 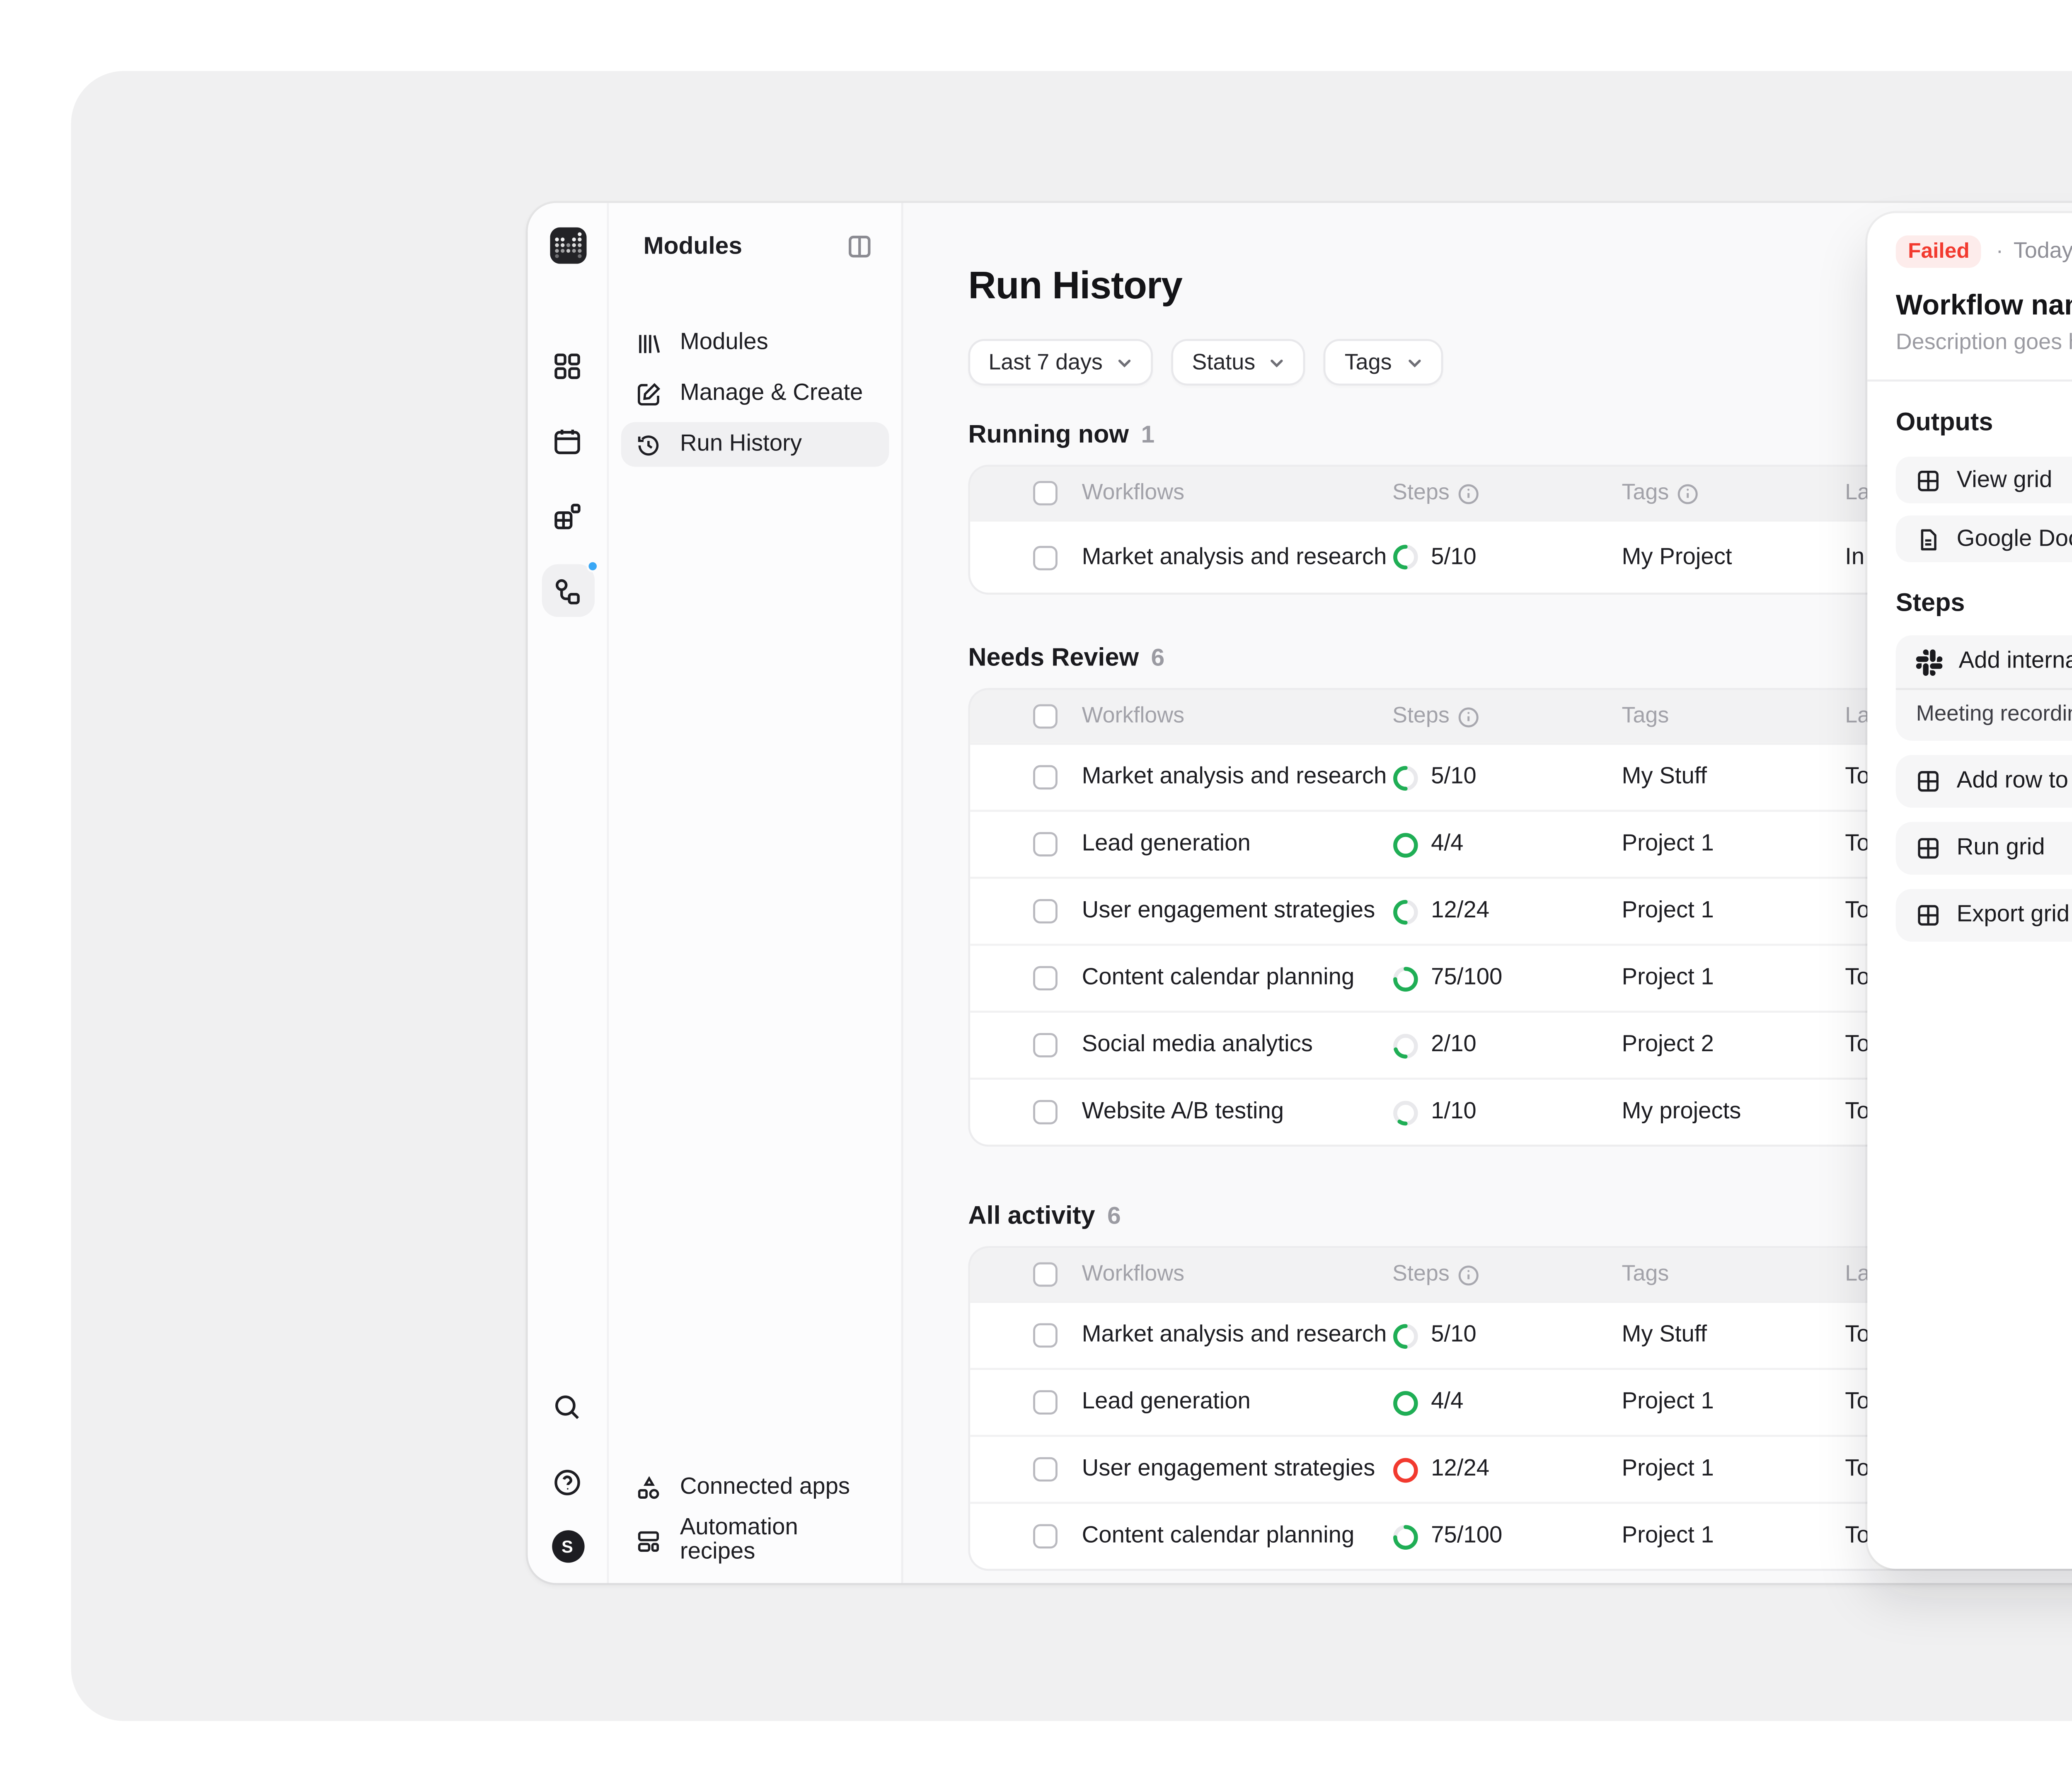 I want to click on menu-item-connected-apps: Connected apps, so click(x=755, y=1487).